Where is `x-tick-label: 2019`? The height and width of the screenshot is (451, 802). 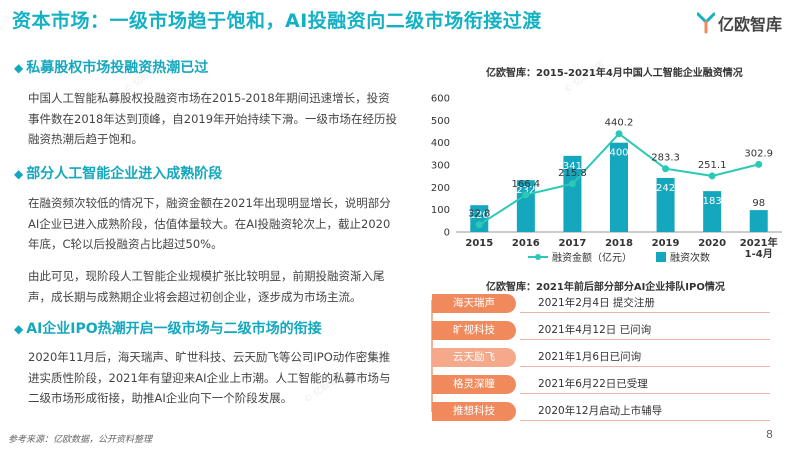
x-tick-label: 2019 is located at coordinates (666, 243).